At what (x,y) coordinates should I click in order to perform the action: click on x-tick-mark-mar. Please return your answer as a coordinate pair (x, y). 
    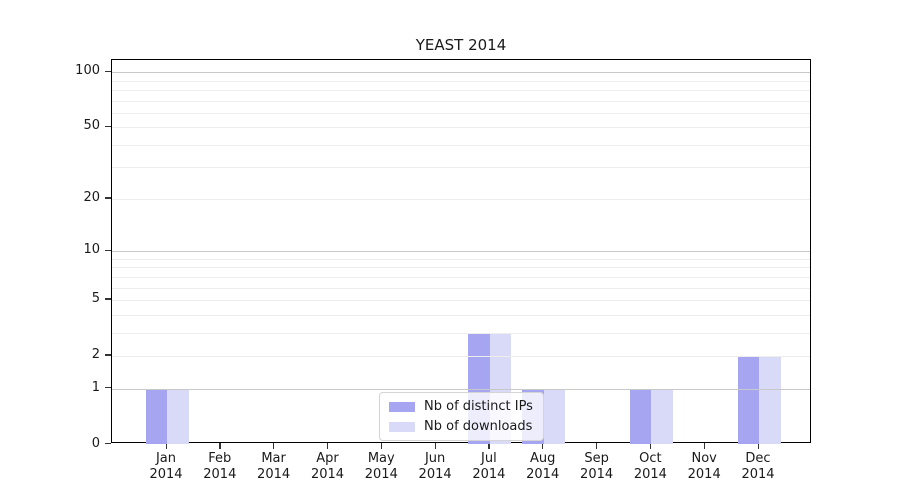
    Looking at the image, I should click on (274, 446).